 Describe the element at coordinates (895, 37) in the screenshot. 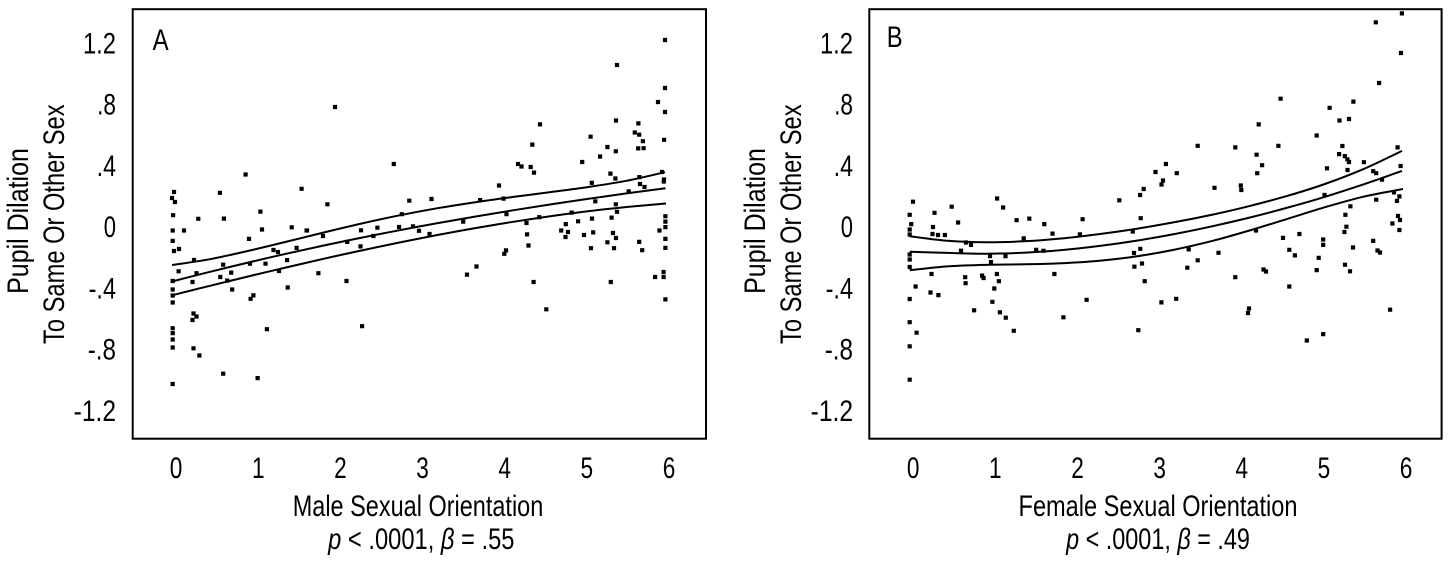

I see `svg-text: B` at that location.